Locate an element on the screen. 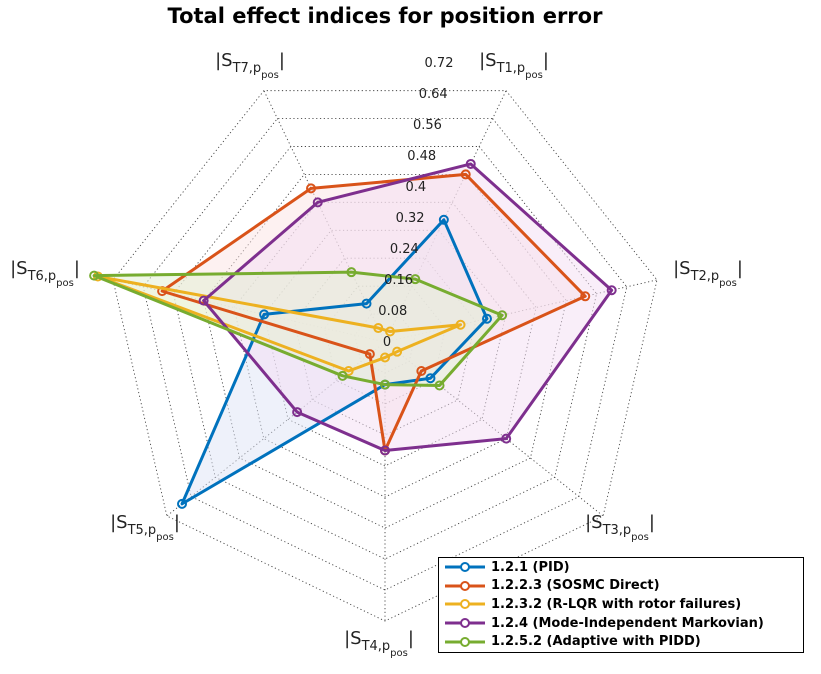 This screenshot has height=674, width=821. legend-item: 1.2.4 (Mode-Independent Markovian) is located at coordinates (621, 623).